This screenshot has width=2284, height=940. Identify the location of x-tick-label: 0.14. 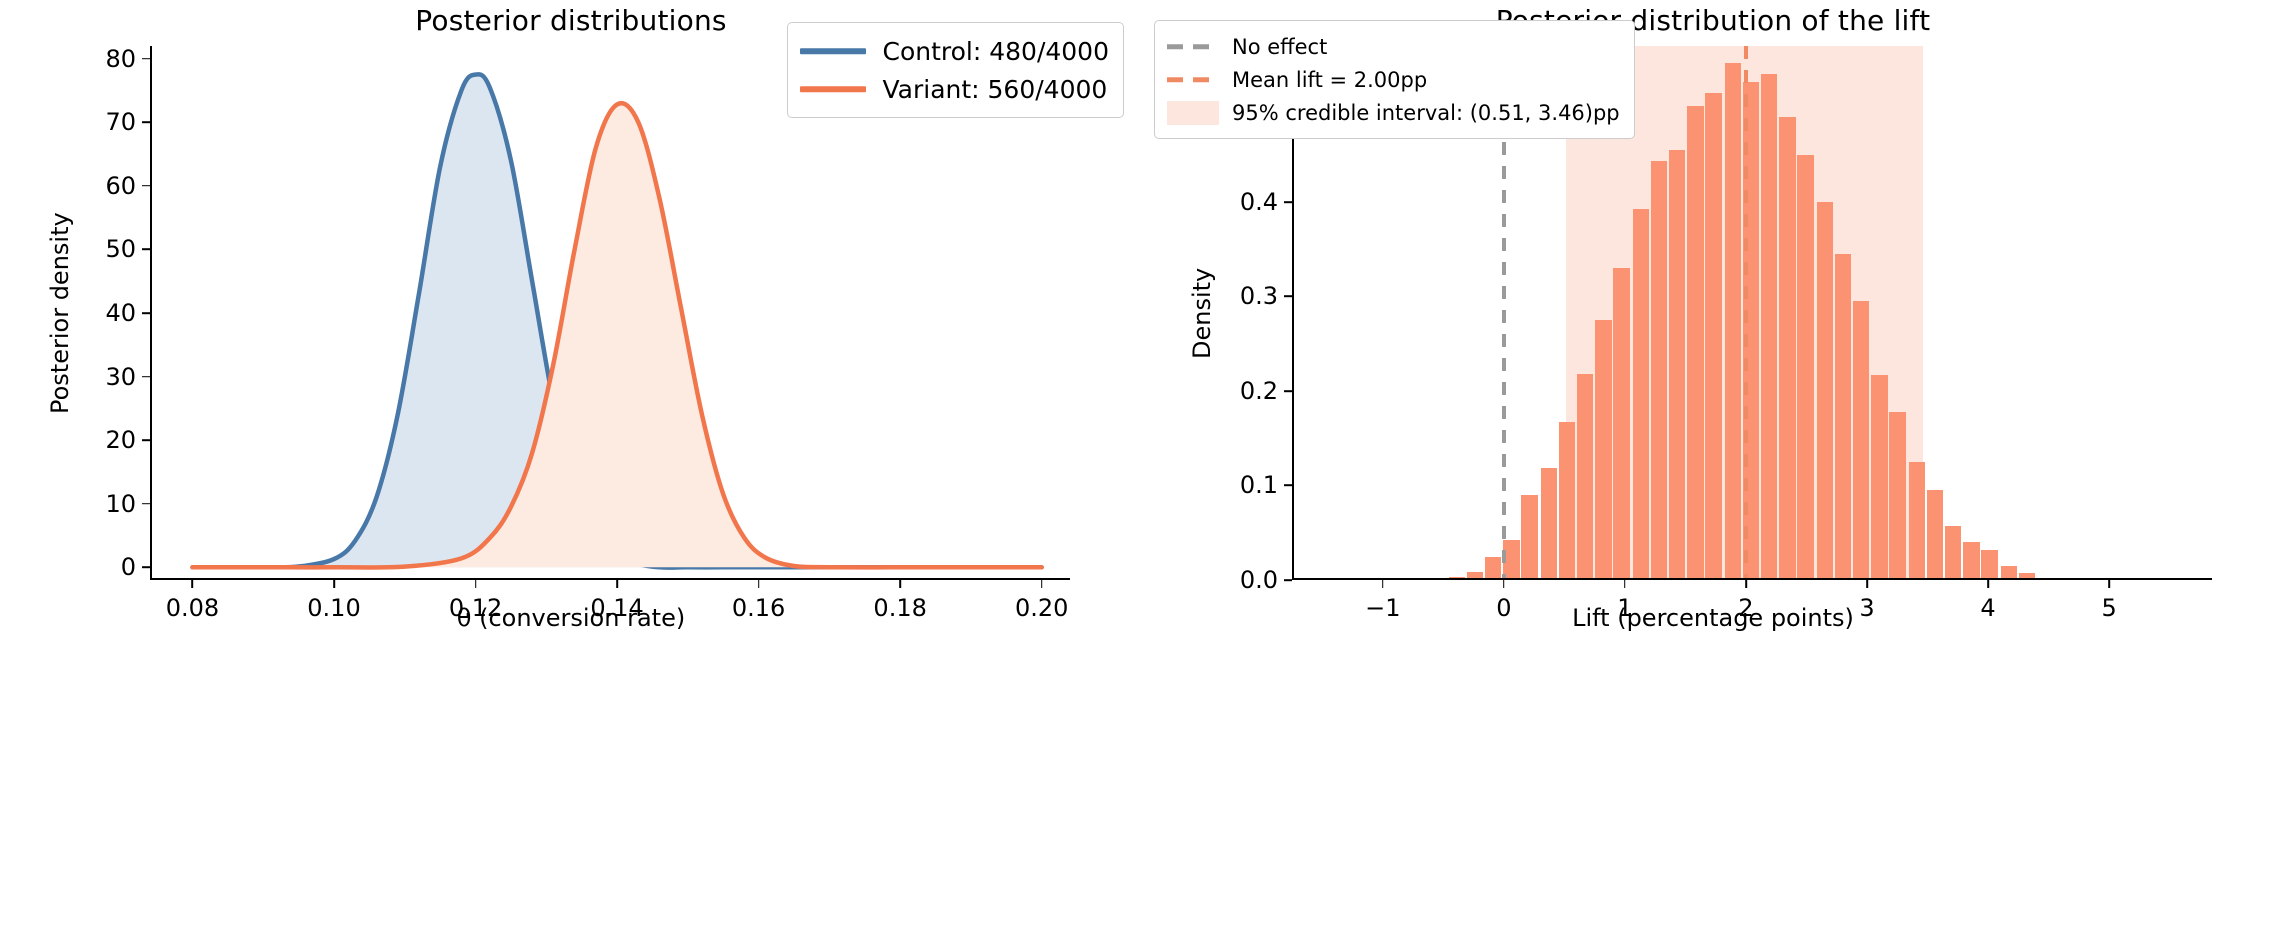
(617, 608).